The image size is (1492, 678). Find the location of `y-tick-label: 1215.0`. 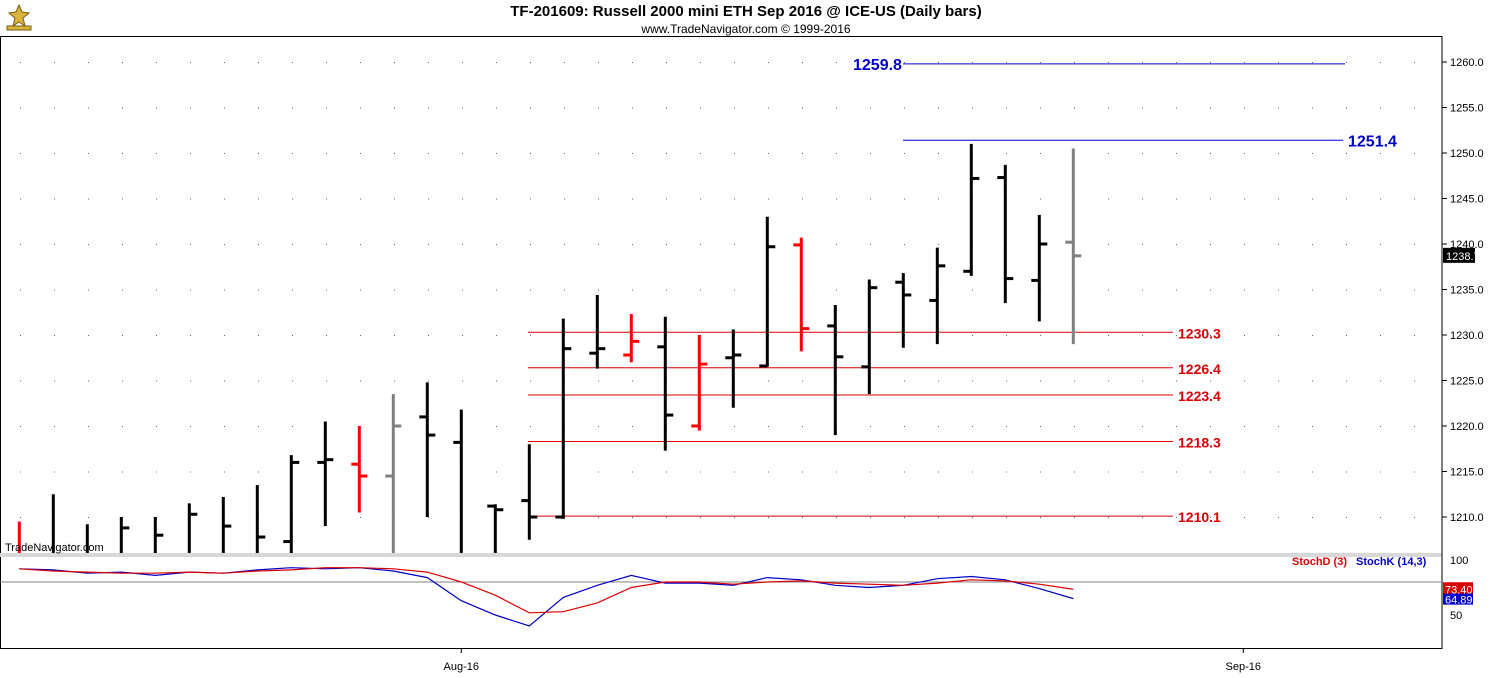

y-tick-label: 1215.0 is located at coordinates (1467, 473).